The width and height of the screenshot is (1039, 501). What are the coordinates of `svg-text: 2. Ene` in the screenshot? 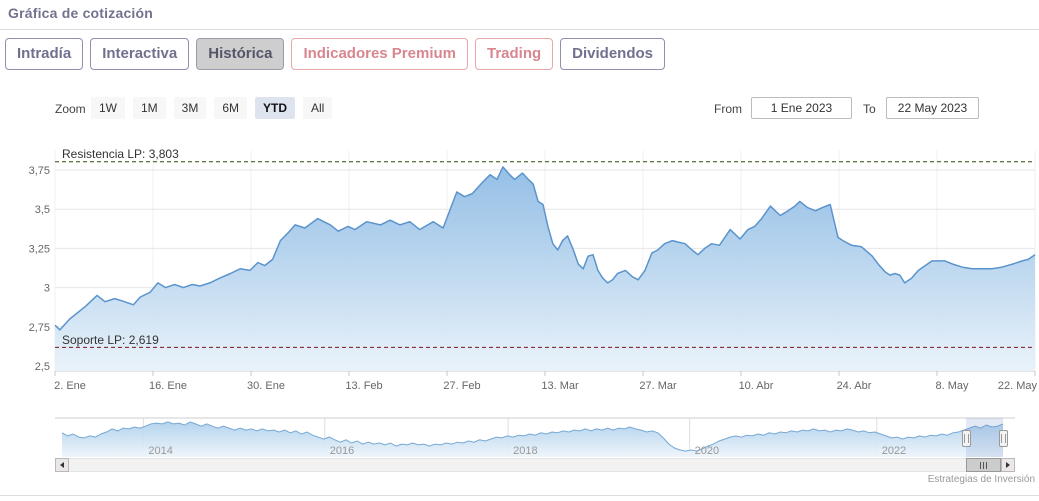 It's located at (70, 386).